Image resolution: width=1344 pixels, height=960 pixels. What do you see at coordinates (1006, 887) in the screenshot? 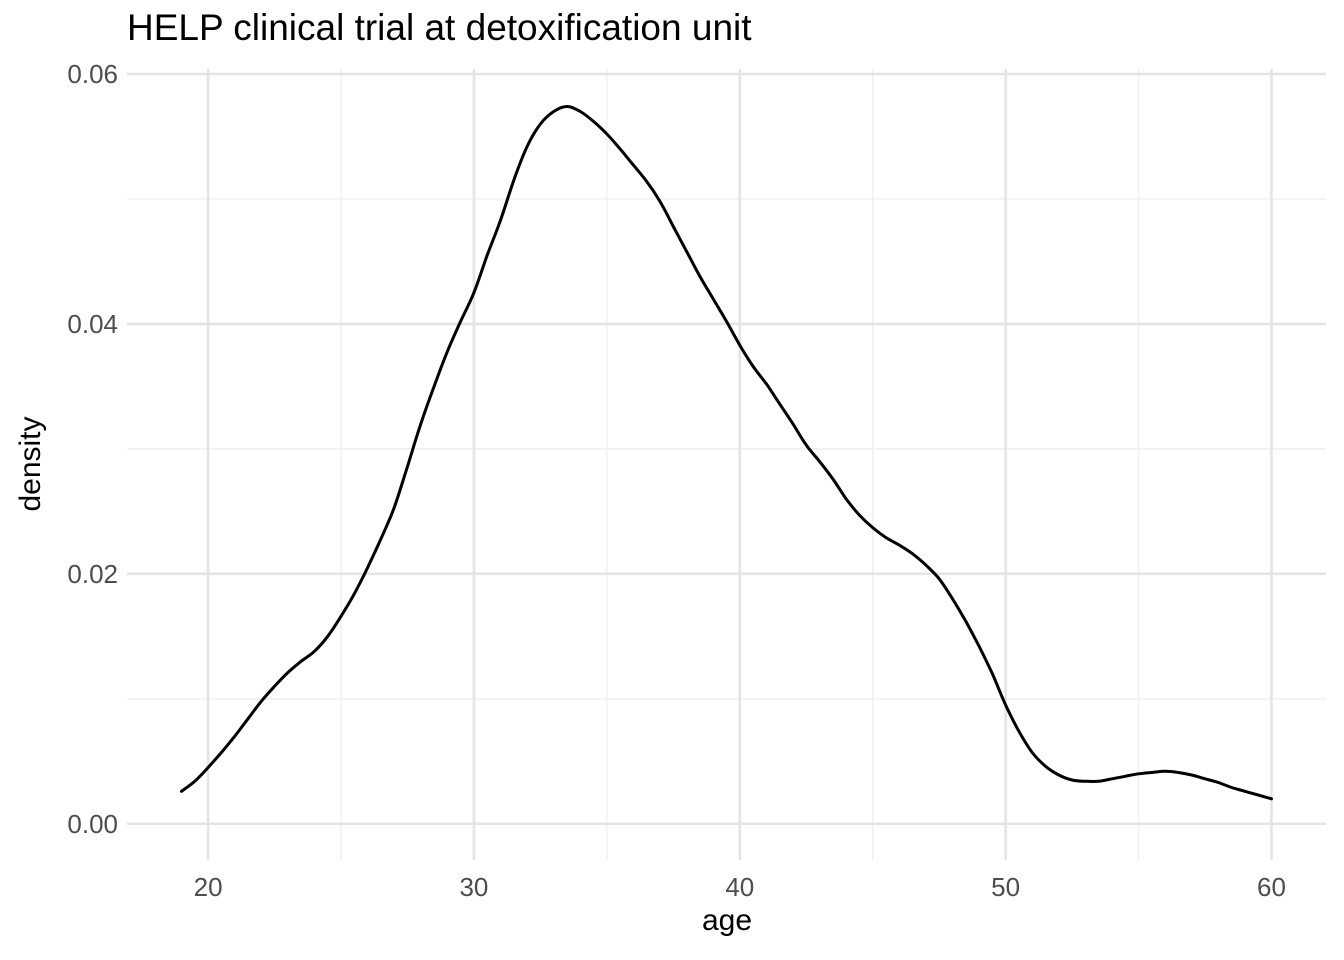
I see `x-tick-label-50: 50` at bounding box center [1006, 887].